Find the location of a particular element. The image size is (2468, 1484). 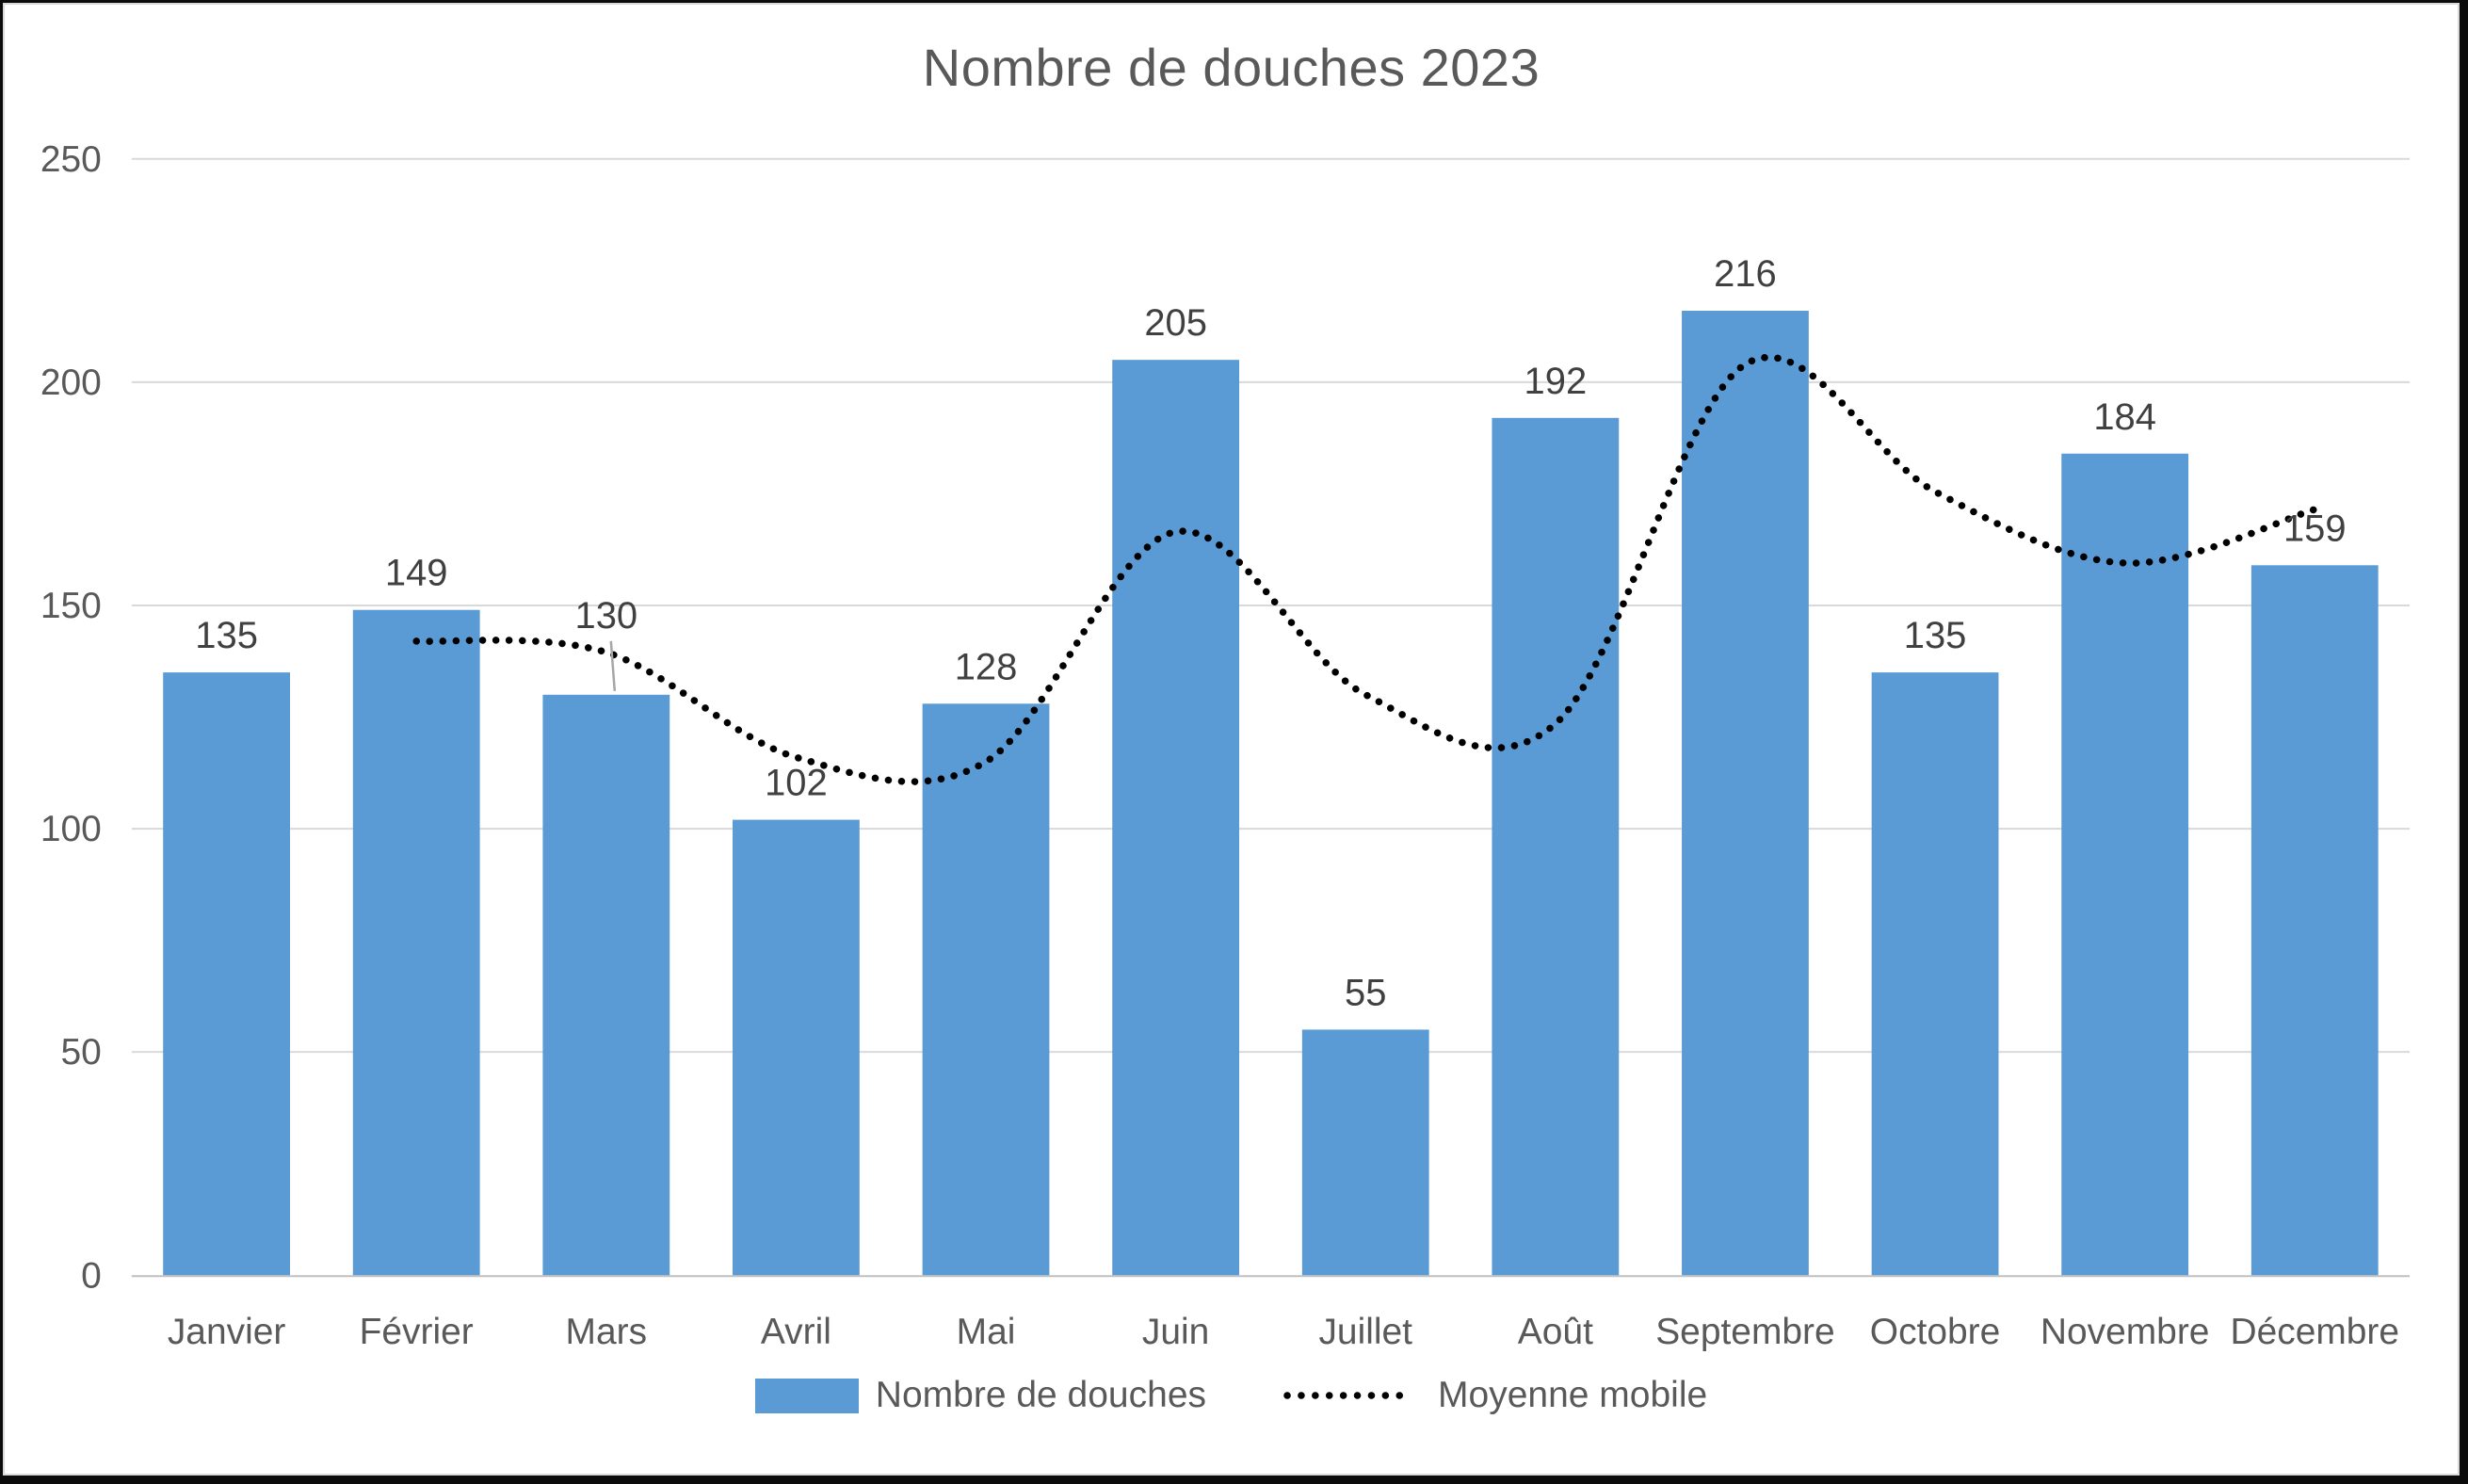

bar-juin is located at coordinates (1176, 818).